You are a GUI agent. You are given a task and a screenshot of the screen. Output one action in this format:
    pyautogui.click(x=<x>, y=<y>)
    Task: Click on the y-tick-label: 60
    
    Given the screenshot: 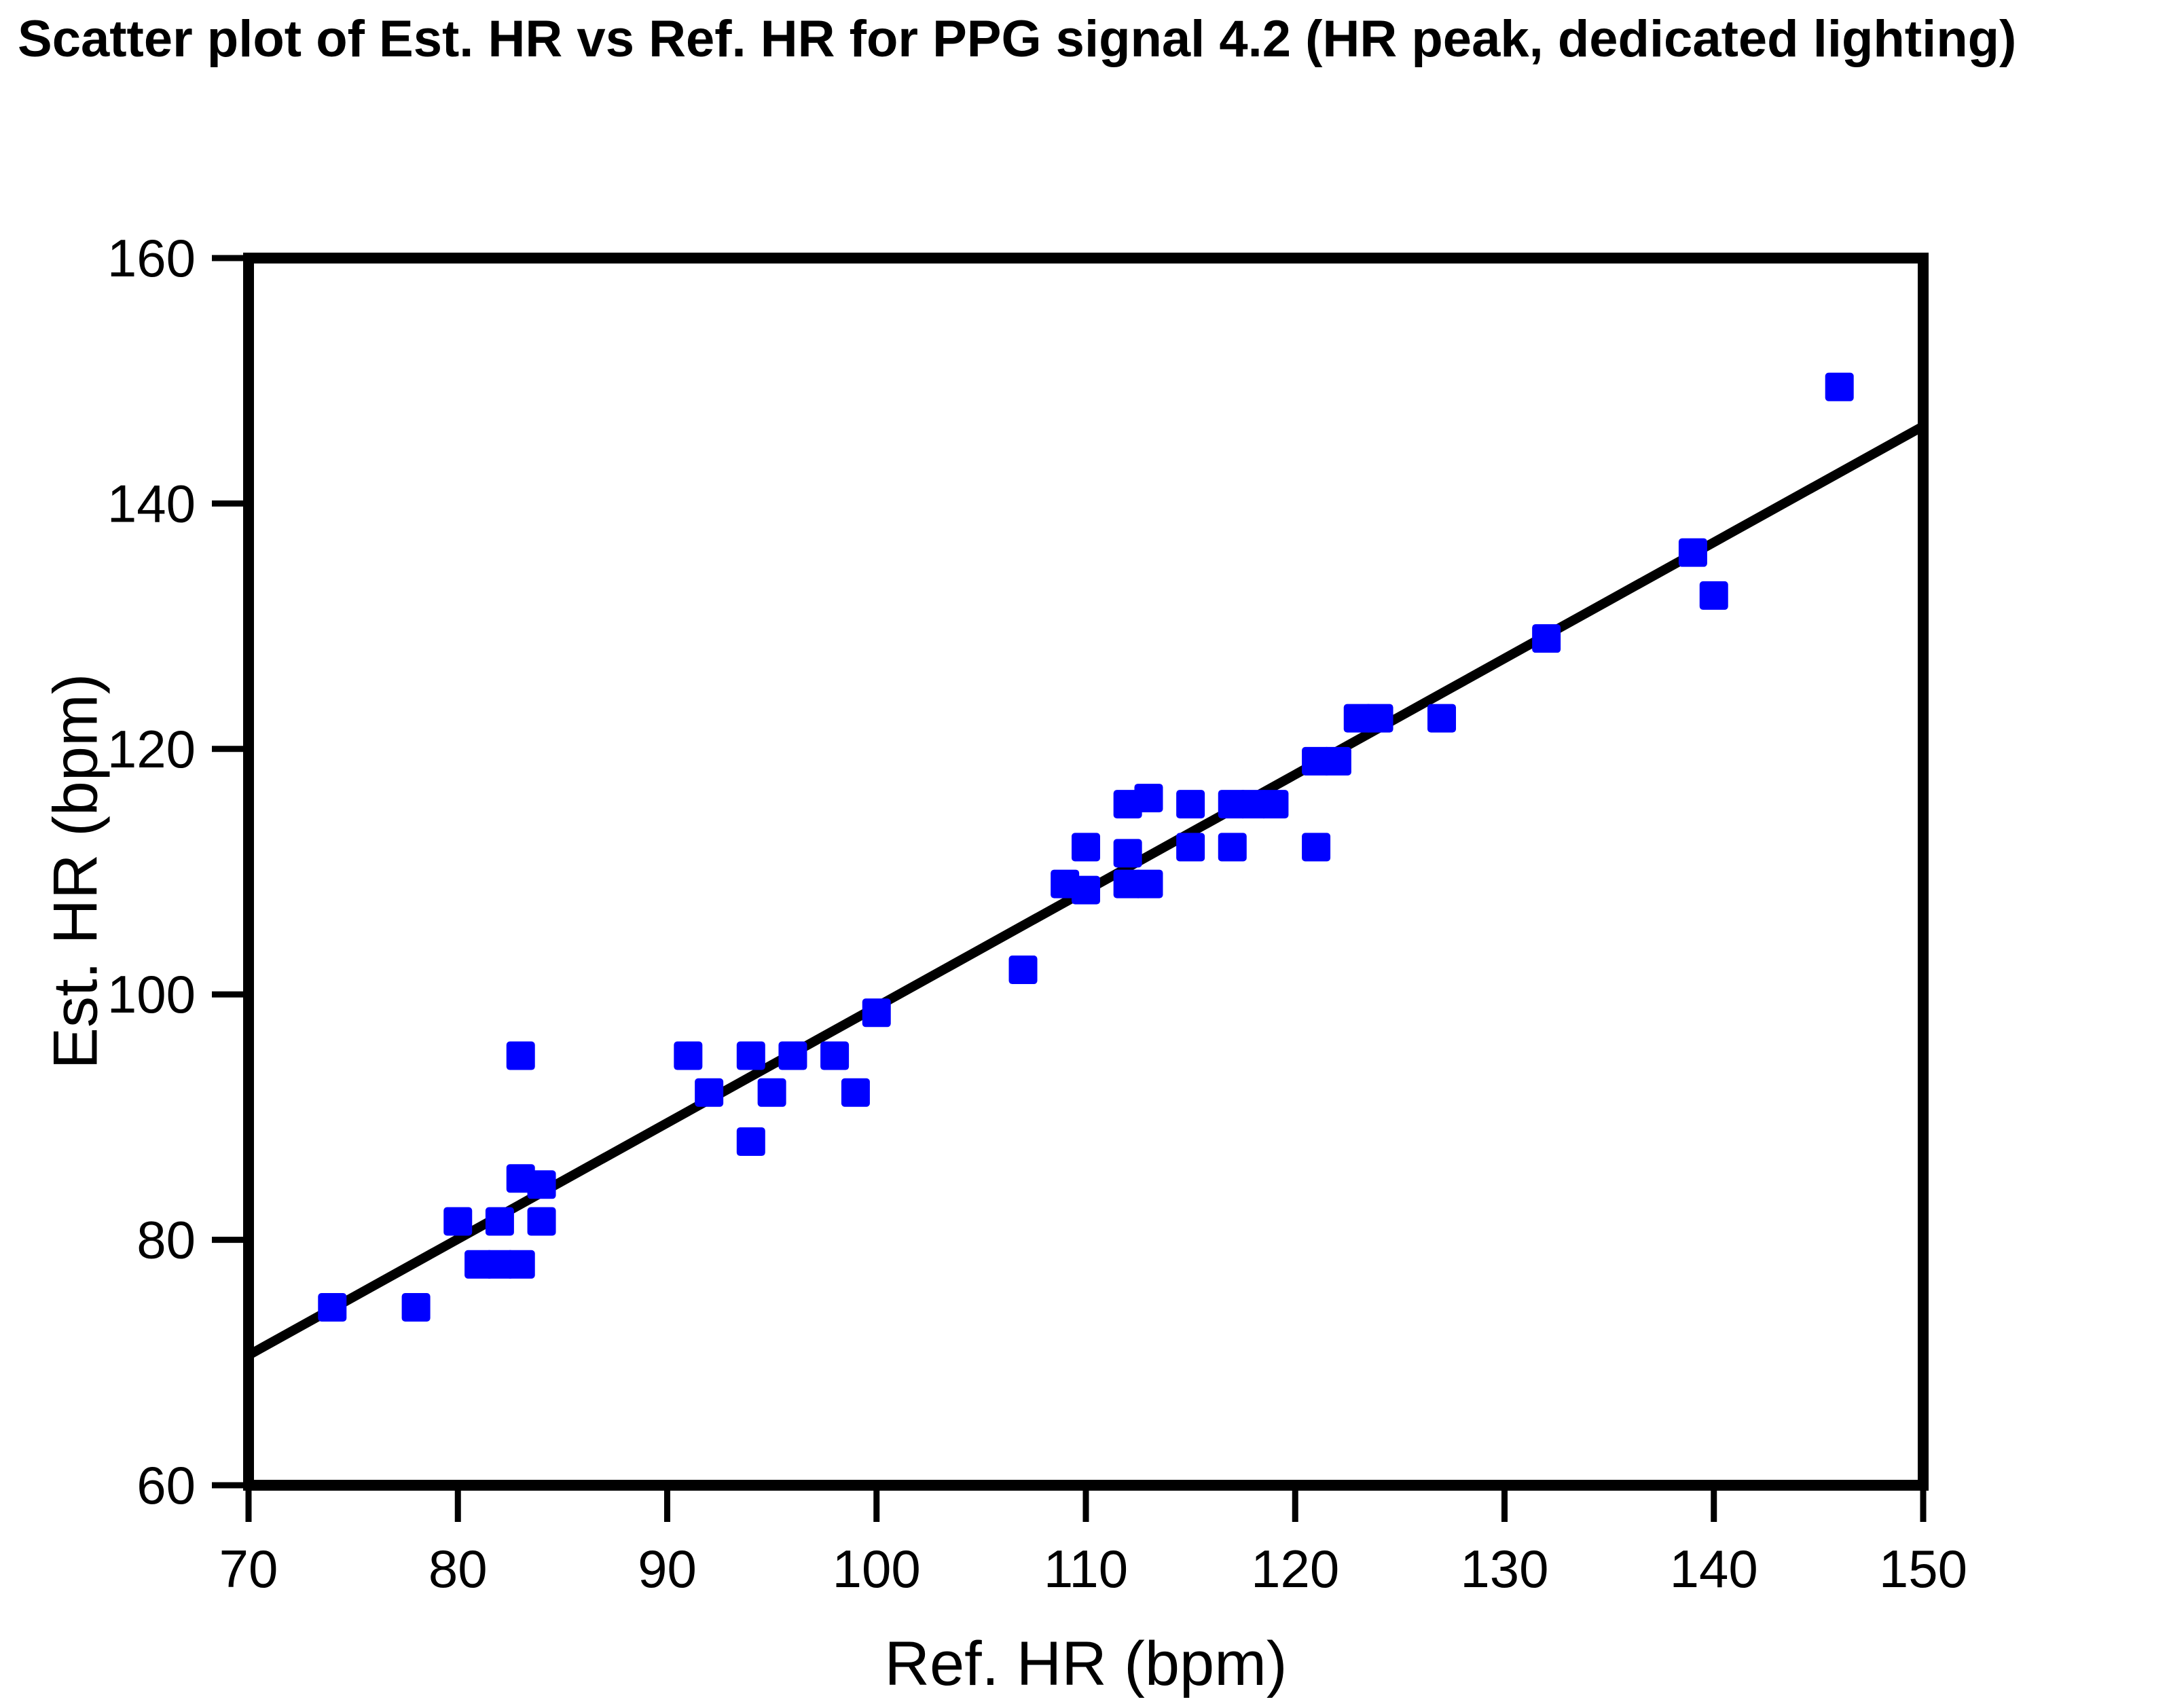 What is the action you would take?
    pyautogui.click(x=166, y=1485)
    